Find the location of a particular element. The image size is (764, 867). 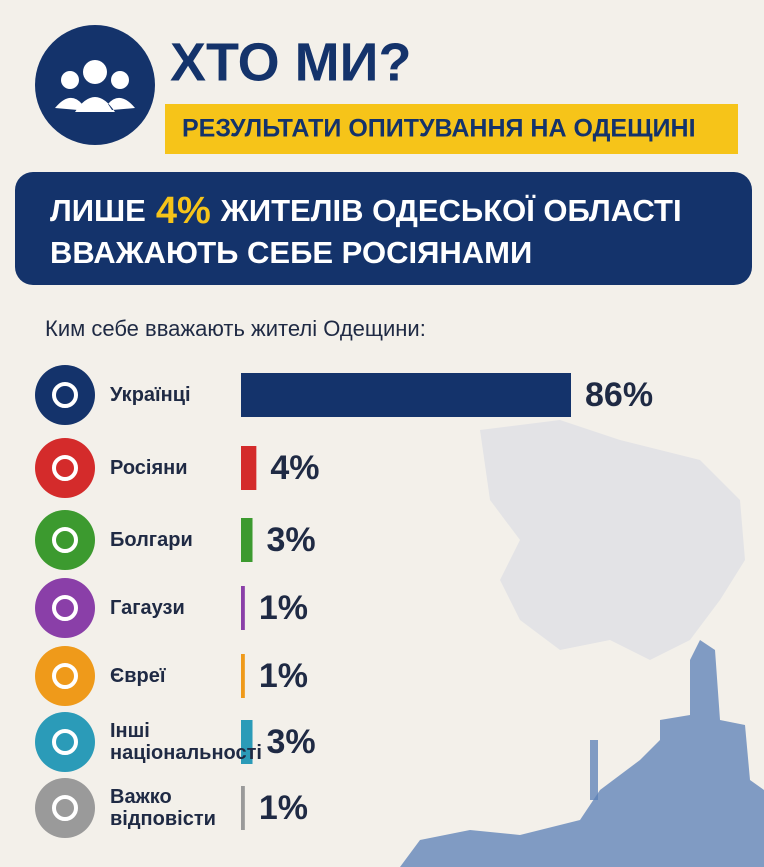

monument is located at coordinates (582, 753).